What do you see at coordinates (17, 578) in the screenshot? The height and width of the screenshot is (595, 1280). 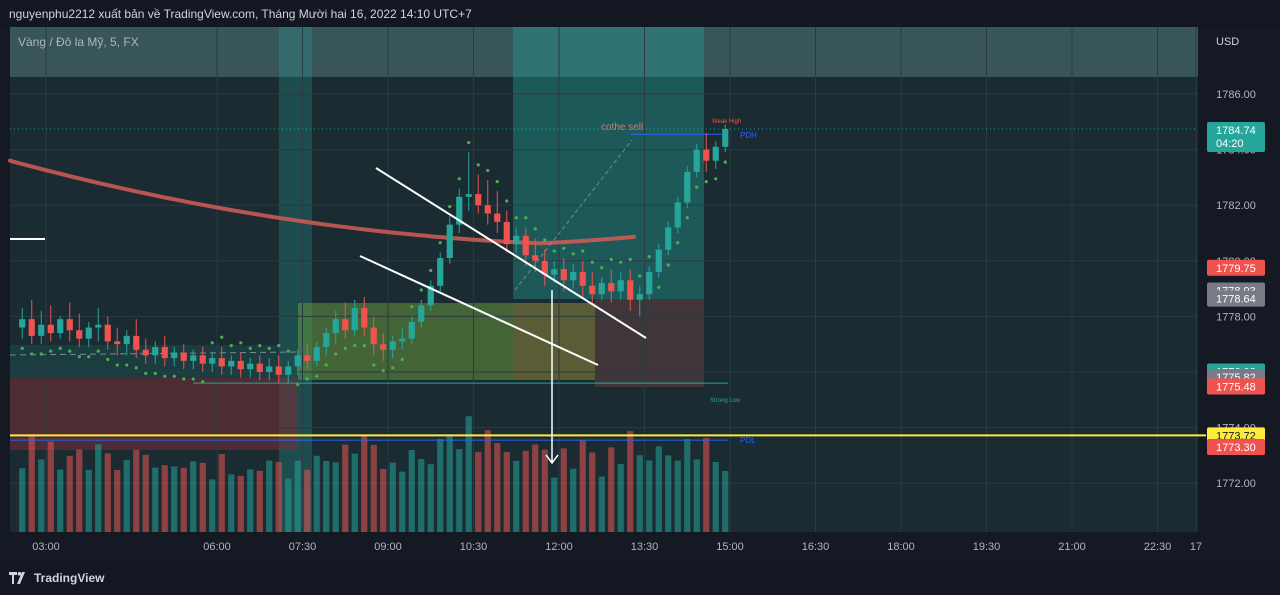 I see `tradingview-logo-icon` at bounding box center [17, 578].